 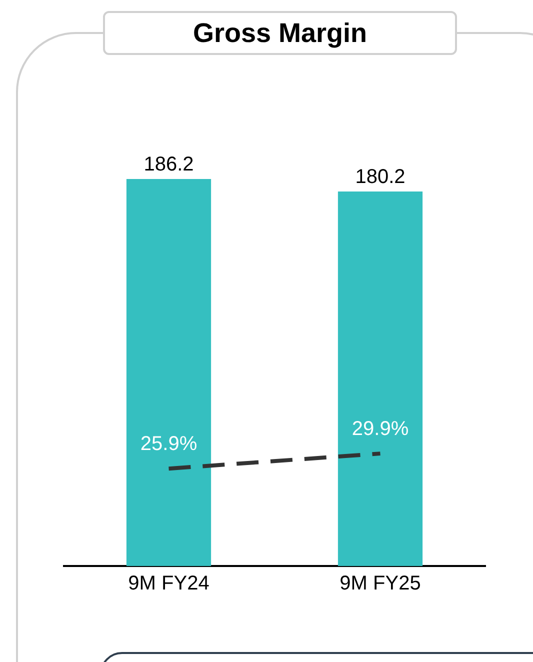 What do you see at coordinates (169, 583) in the screenshot?
I see `x-tick-label: 9M FY24` at bounding box center [169, 583].